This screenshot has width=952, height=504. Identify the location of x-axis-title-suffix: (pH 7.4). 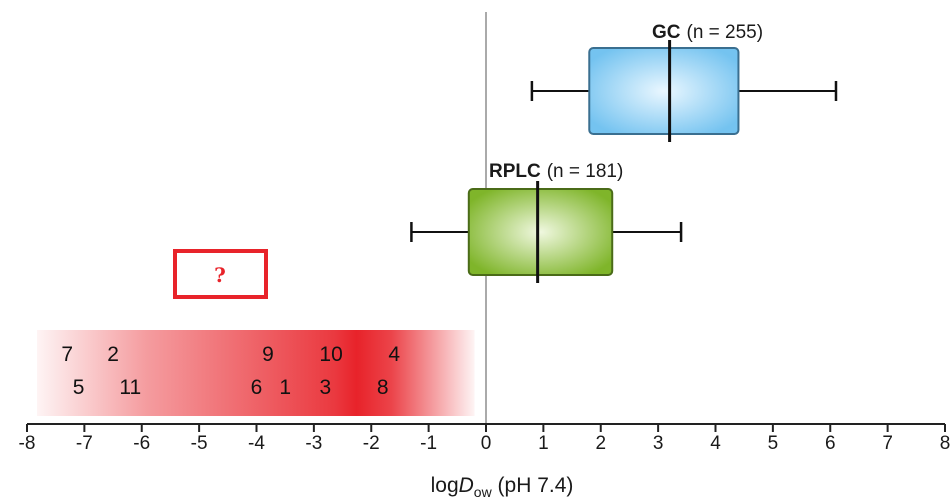
(533, 485).